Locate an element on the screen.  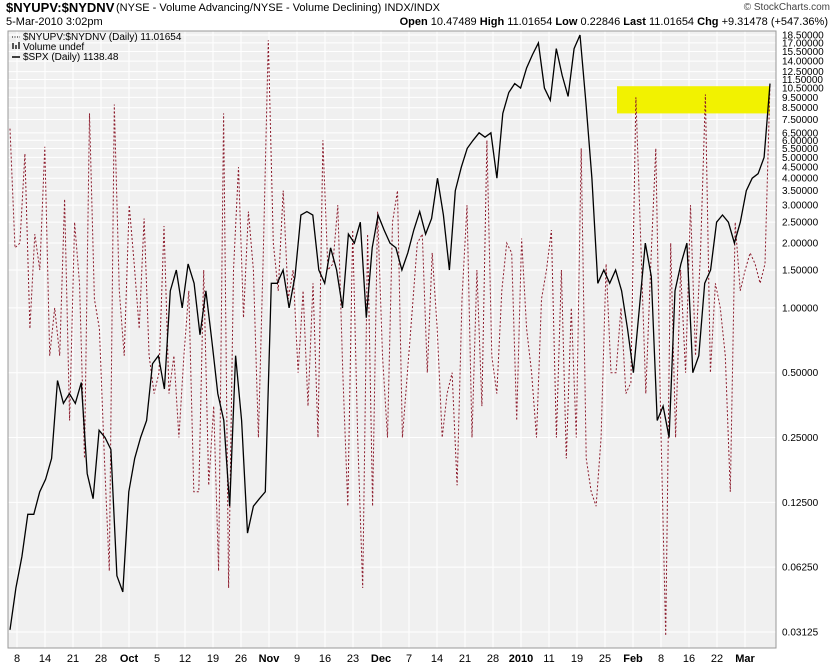
y-tick-label: 3.50000 is located at coordinates (800, 191).